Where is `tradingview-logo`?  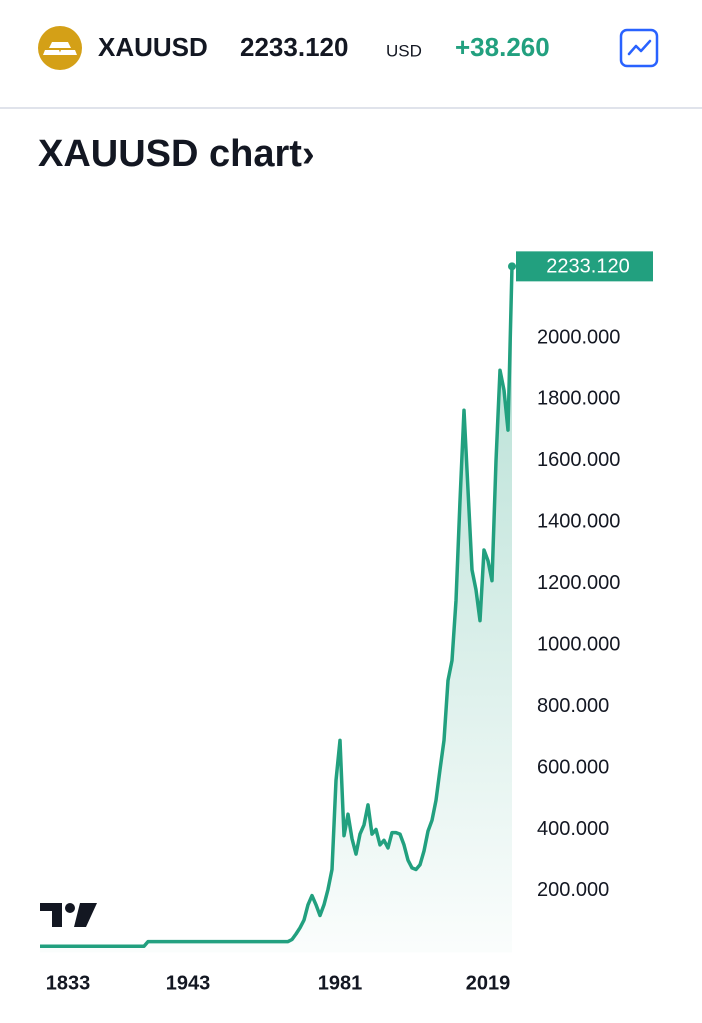 tradingview-logo is located at coordinates (68, 915).